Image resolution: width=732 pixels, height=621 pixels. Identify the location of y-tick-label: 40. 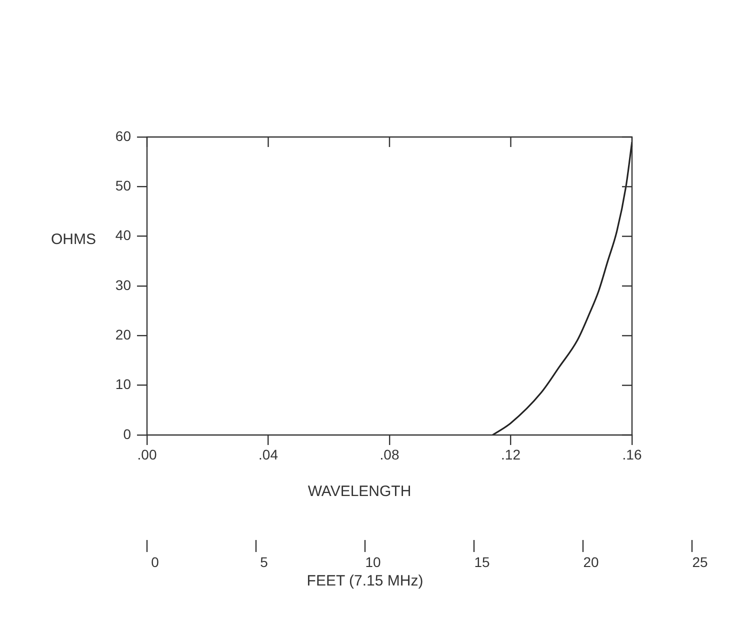
(123, 235).